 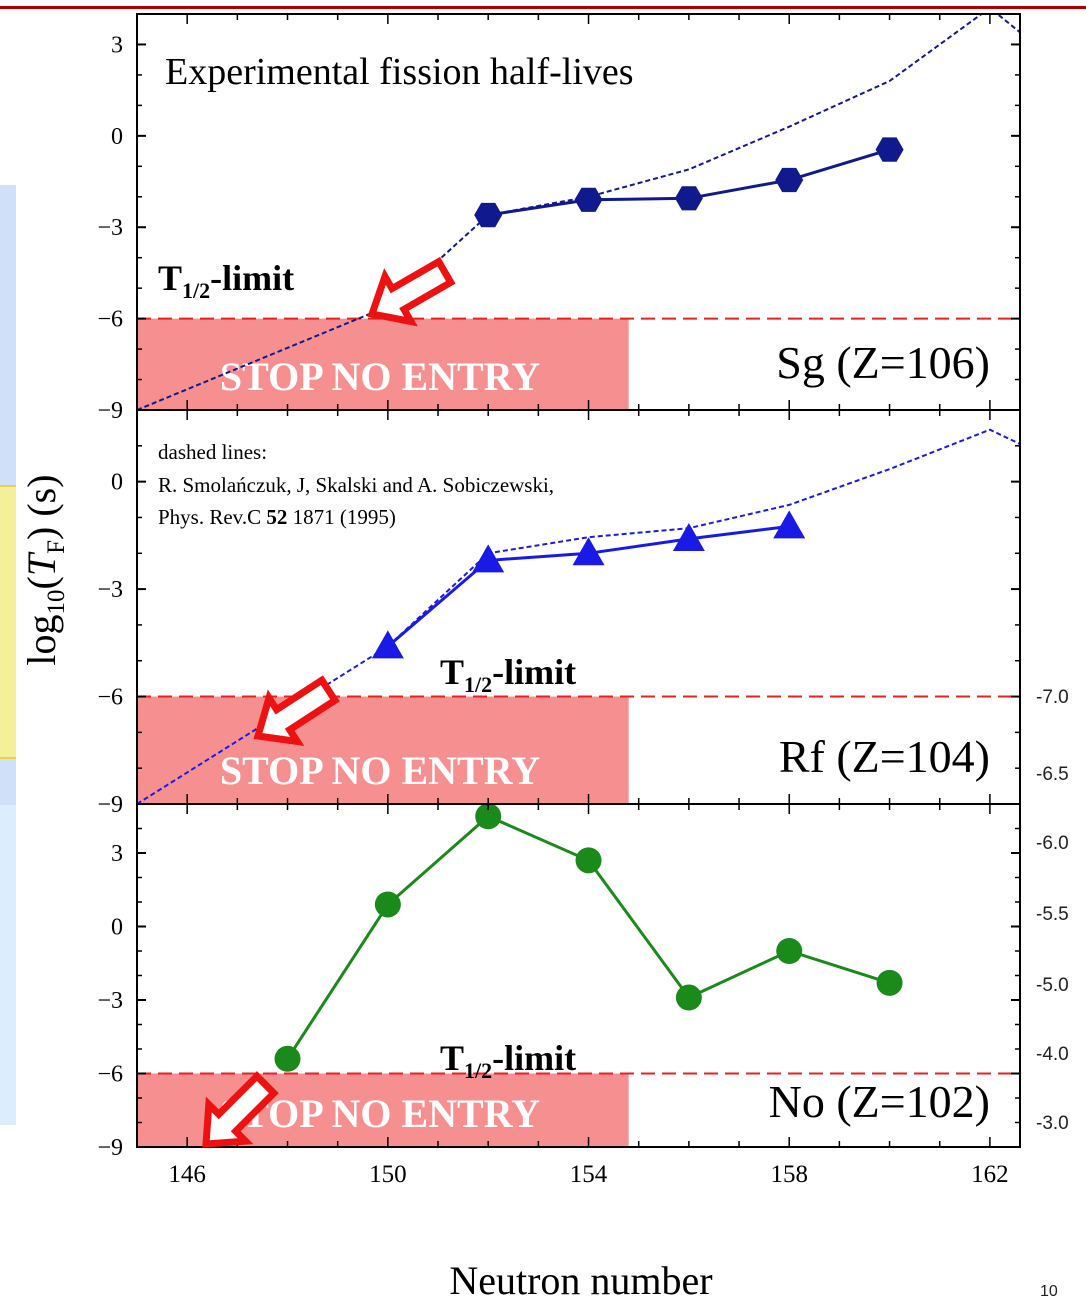 I want to click on right-axis-tick-label: -5.0, so click(x=1052, y=985).